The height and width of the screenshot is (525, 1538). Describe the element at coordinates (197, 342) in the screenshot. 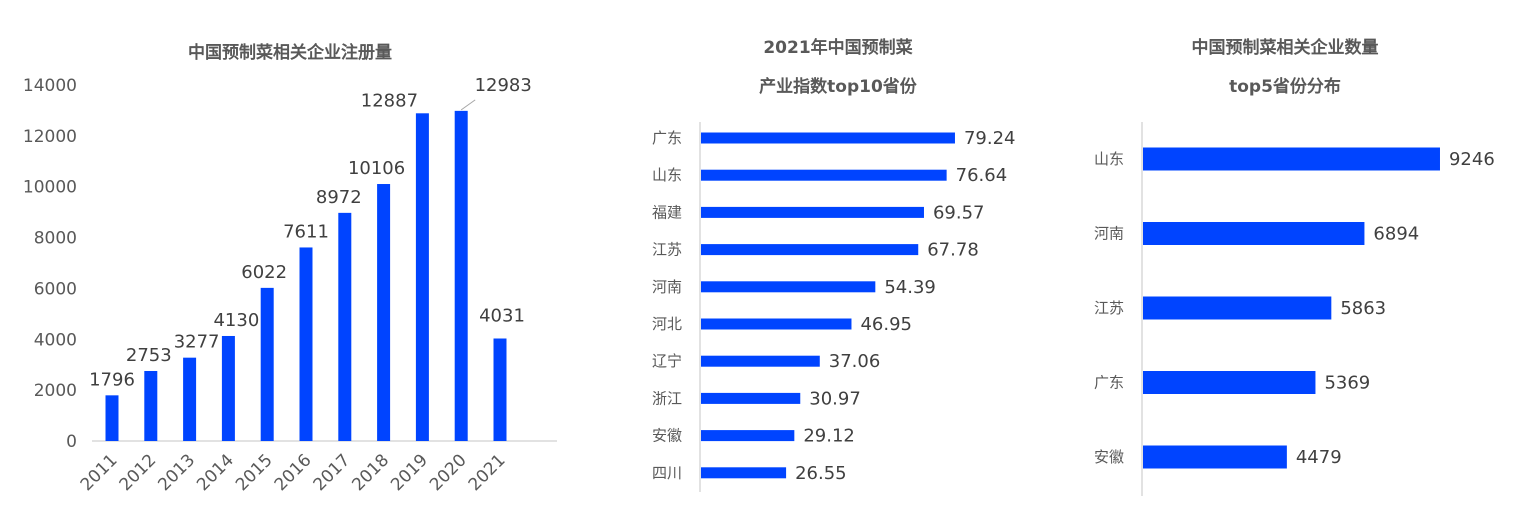

I see `data-label: 3277` at that location.